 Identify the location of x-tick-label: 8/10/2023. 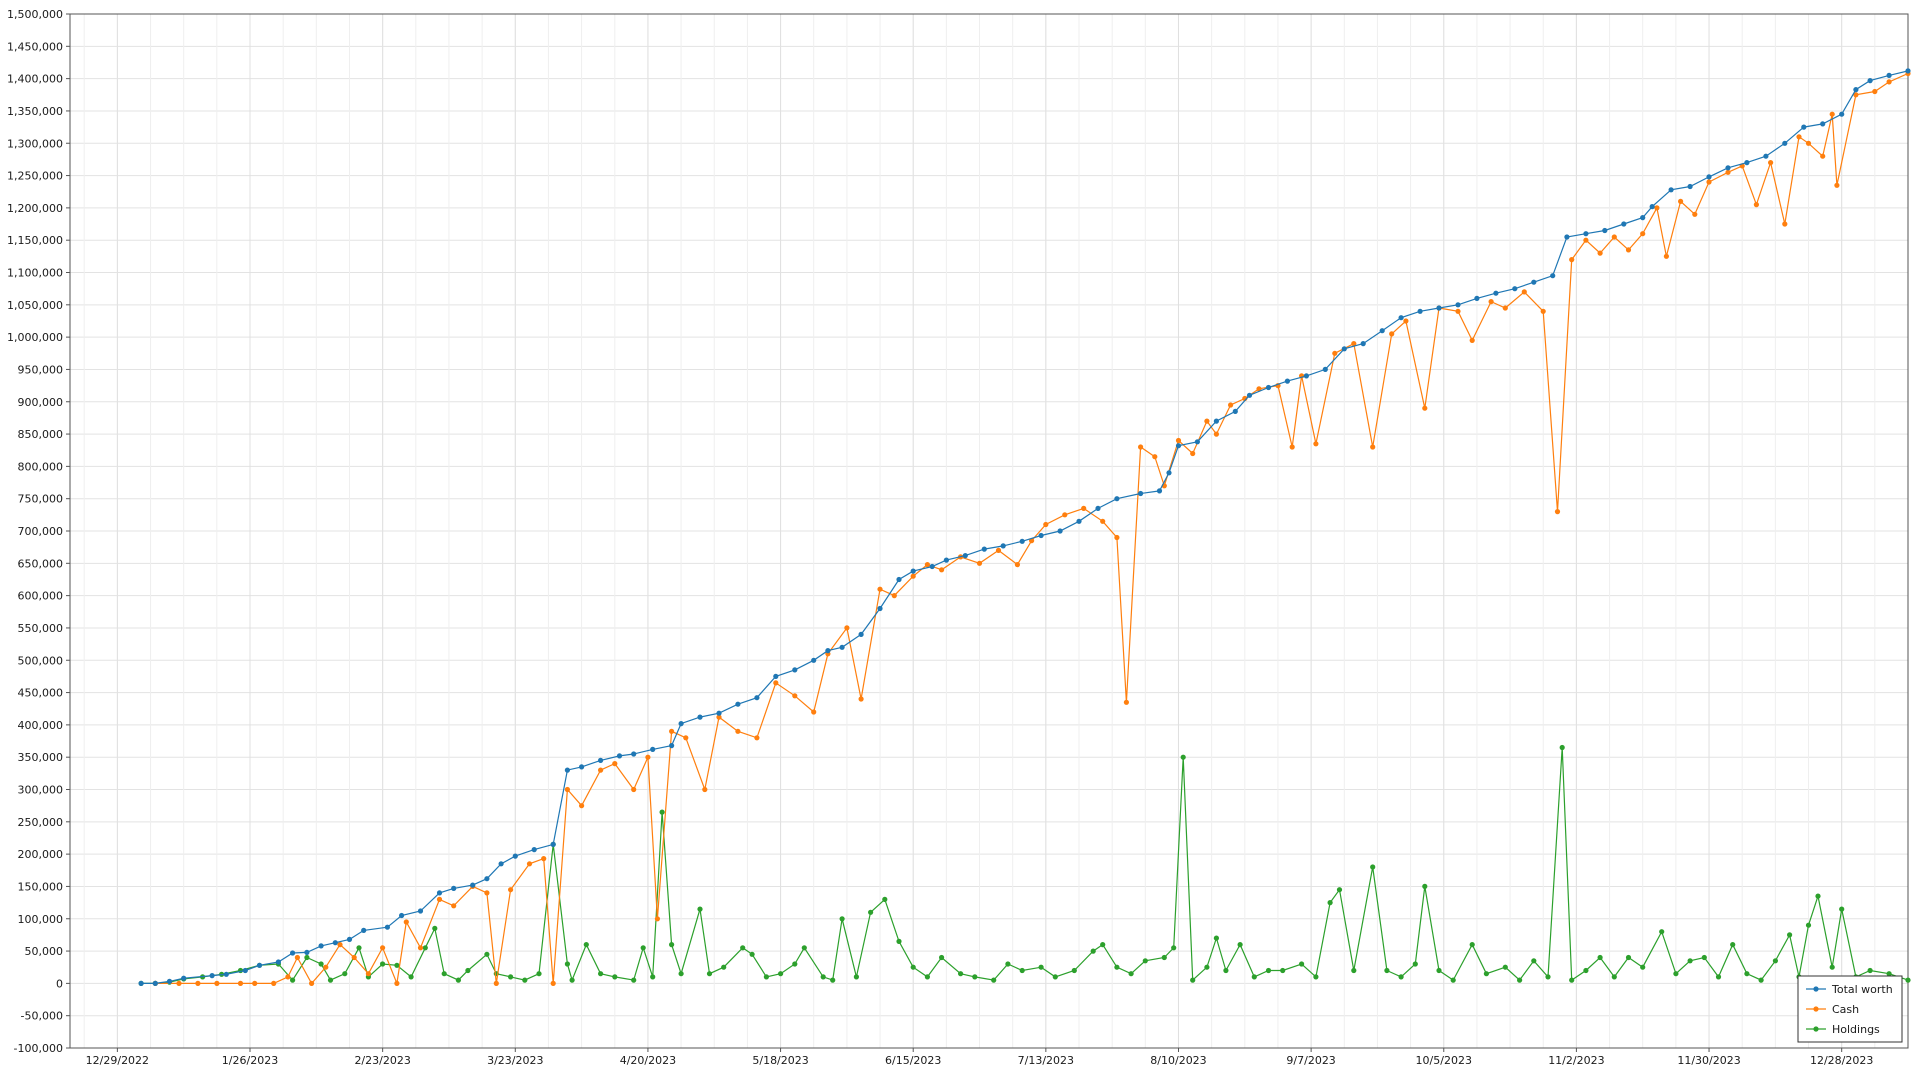
(1178, 1060).